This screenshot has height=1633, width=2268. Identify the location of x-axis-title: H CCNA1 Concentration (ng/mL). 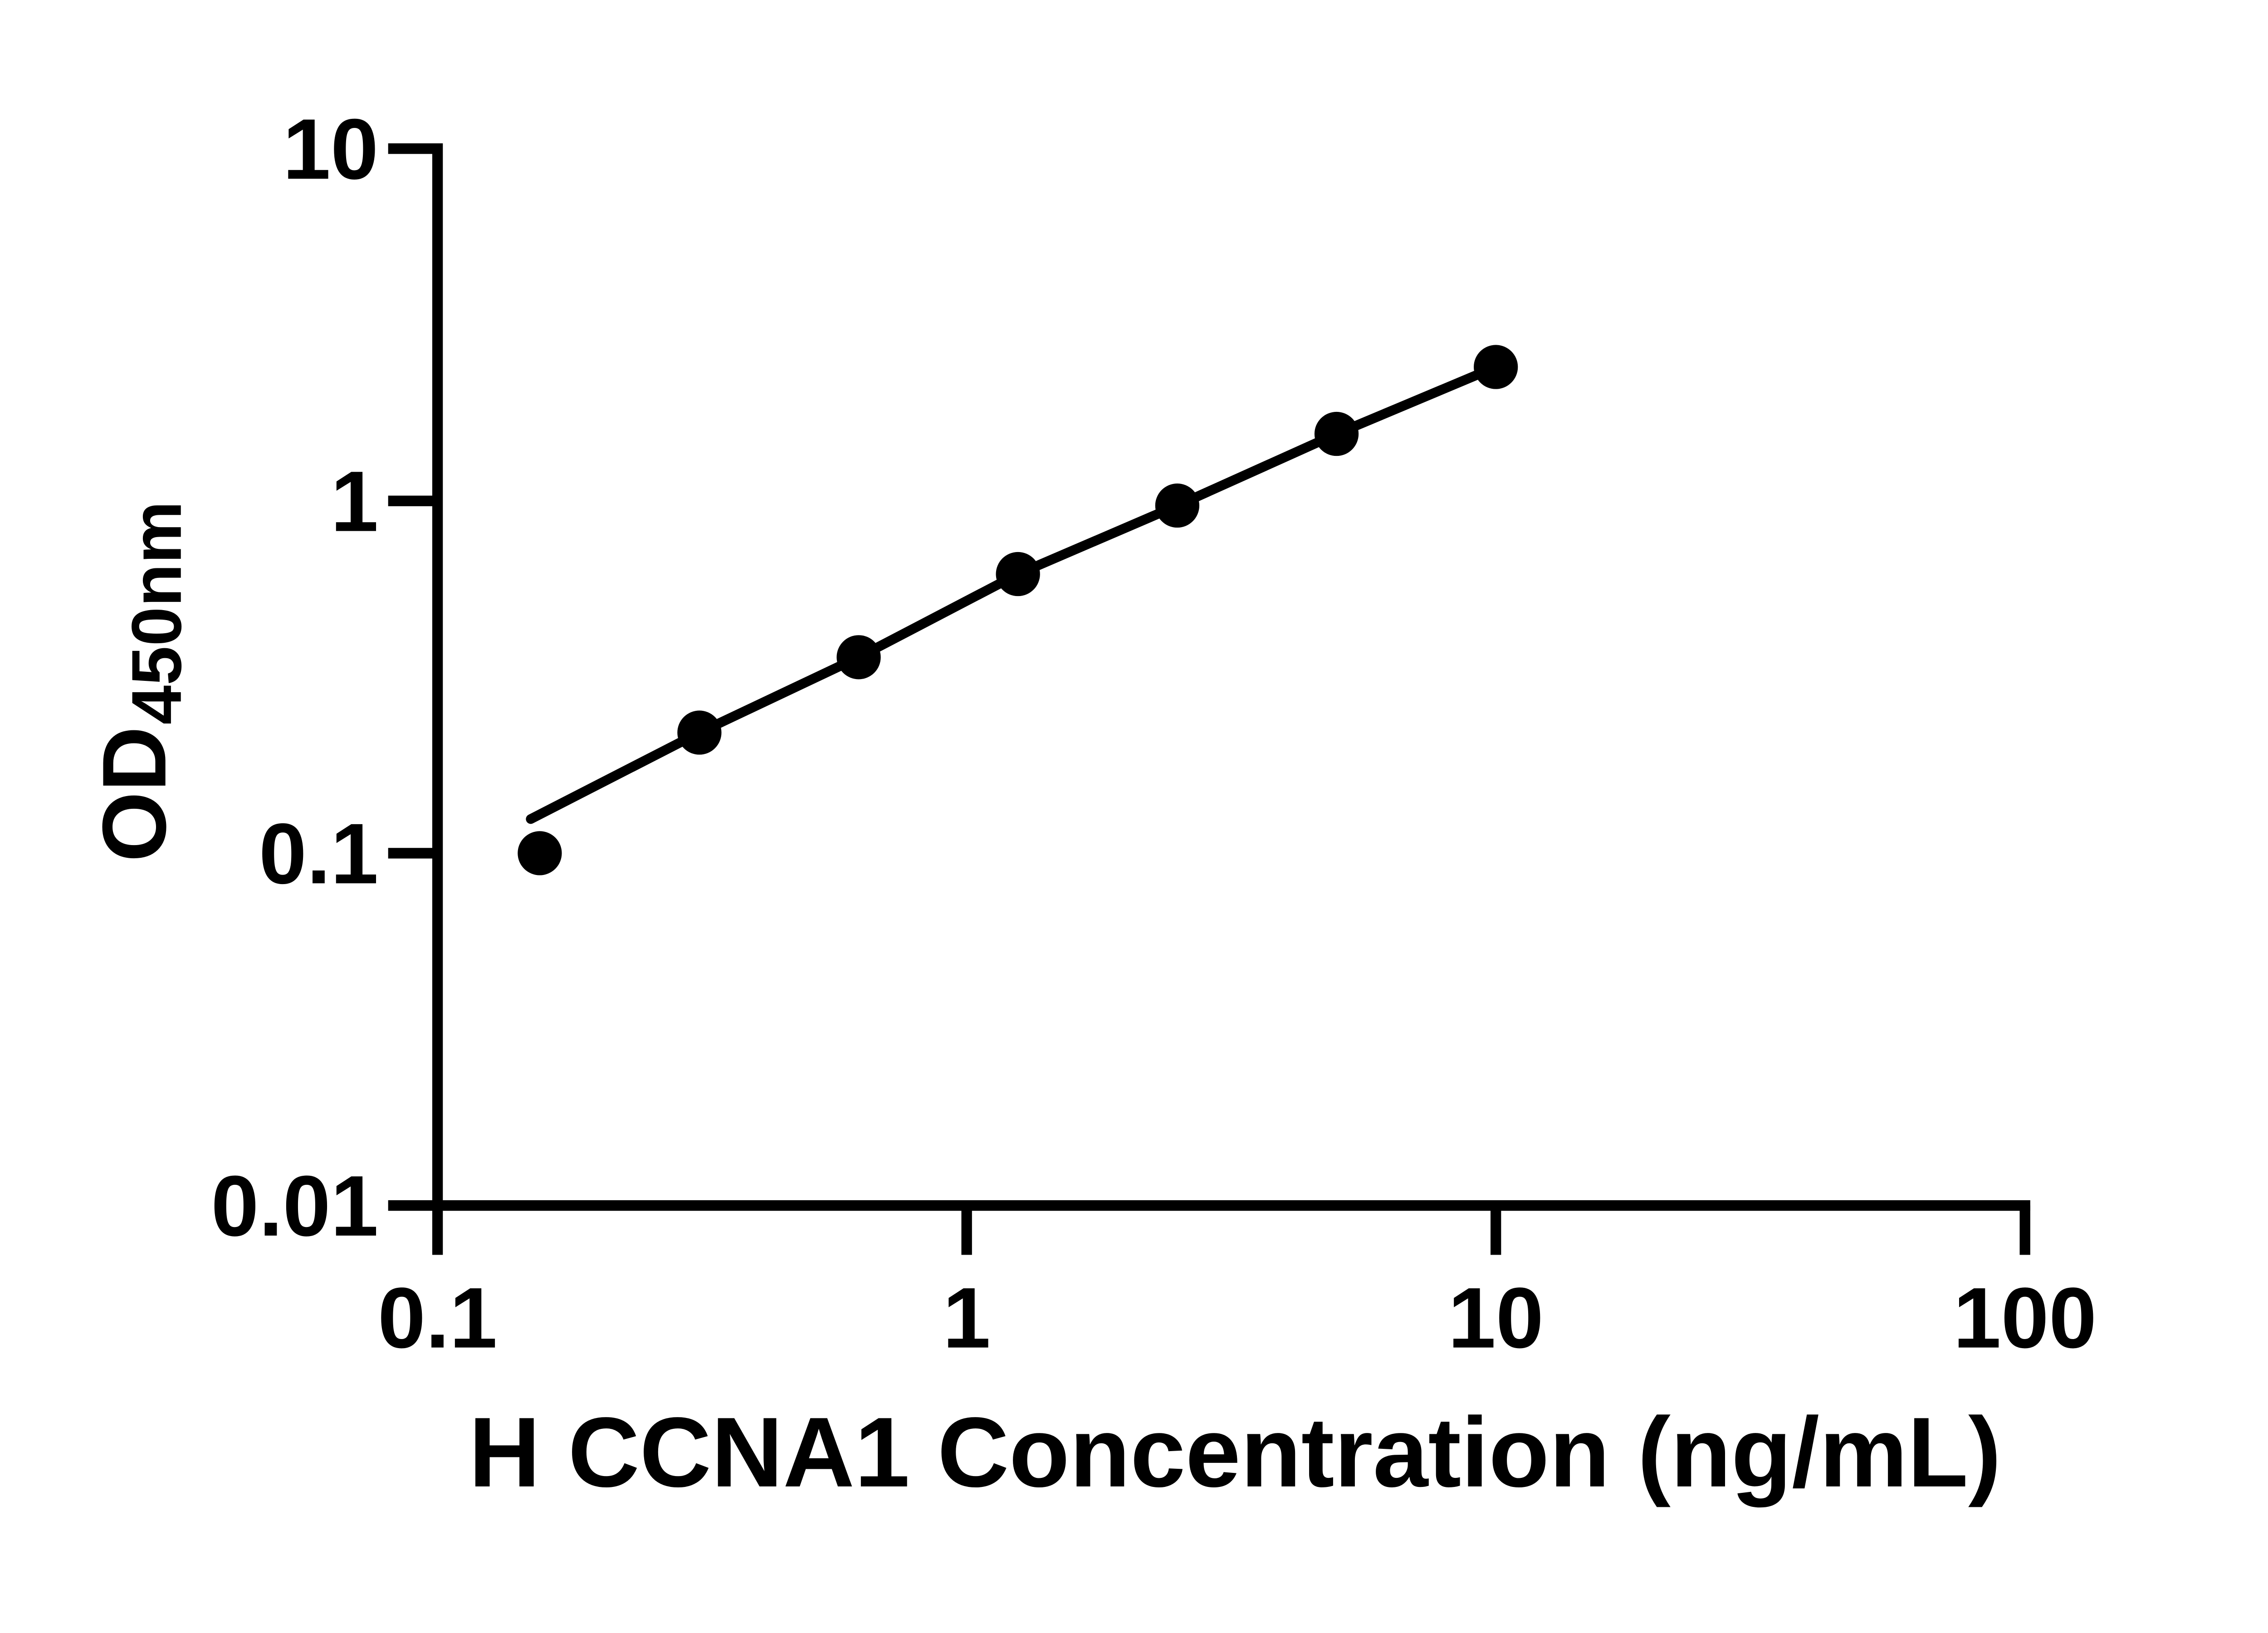
(1235, 1452).